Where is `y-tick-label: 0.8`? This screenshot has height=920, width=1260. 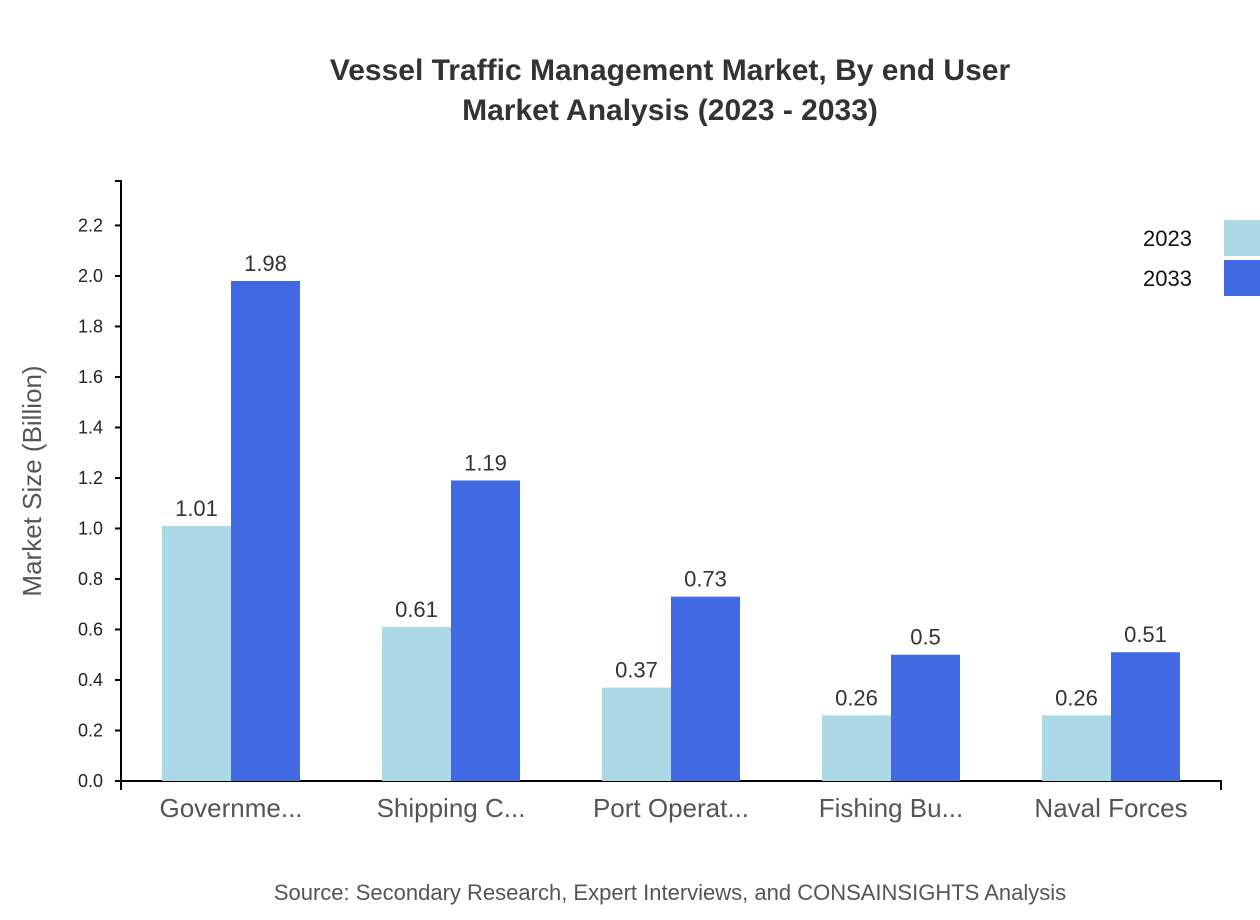 y-tick-label: 0.8 is located at coordinates (90, 579).